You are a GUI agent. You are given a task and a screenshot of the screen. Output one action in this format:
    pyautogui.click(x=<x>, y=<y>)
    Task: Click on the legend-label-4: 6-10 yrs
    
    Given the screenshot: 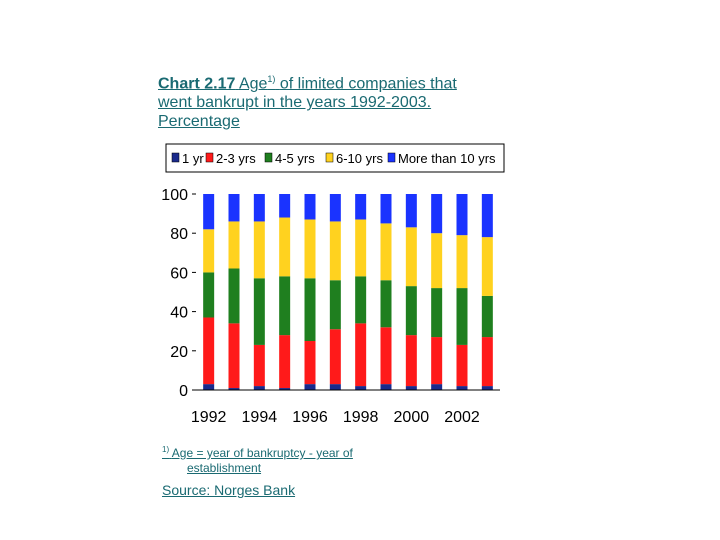 What is the action you would take?
    pyautogui.click(x=359, y=158)
    